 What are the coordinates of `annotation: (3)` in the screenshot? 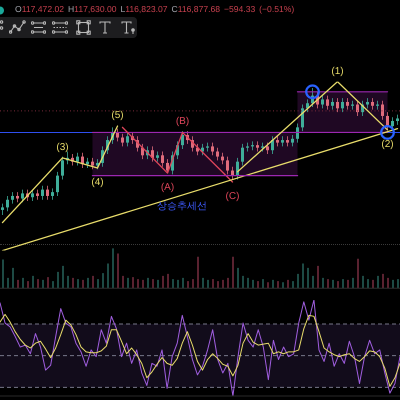 It's located at (62, 147).